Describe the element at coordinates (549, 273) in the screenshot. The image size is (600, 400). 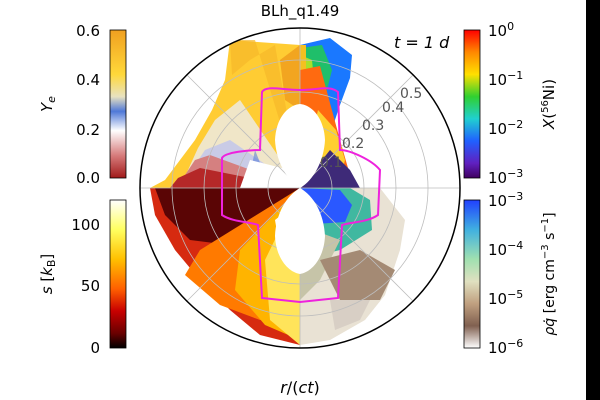
I see `cbar-q-label: ρq̇ [erg cm−3 s−1]` at that location.